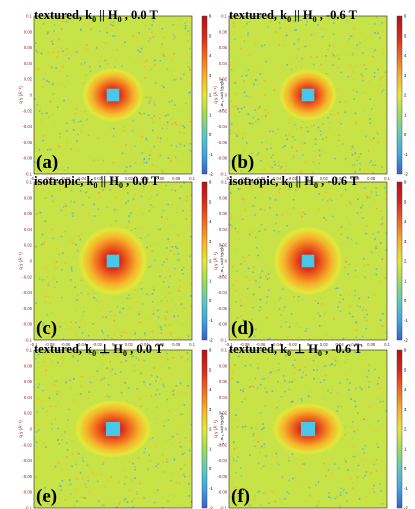 The height and width of the screenshot is (509, 415). Describe the element at coordinates (240, 496) in the screenshot. I see `panel-label: (f)` at that location.